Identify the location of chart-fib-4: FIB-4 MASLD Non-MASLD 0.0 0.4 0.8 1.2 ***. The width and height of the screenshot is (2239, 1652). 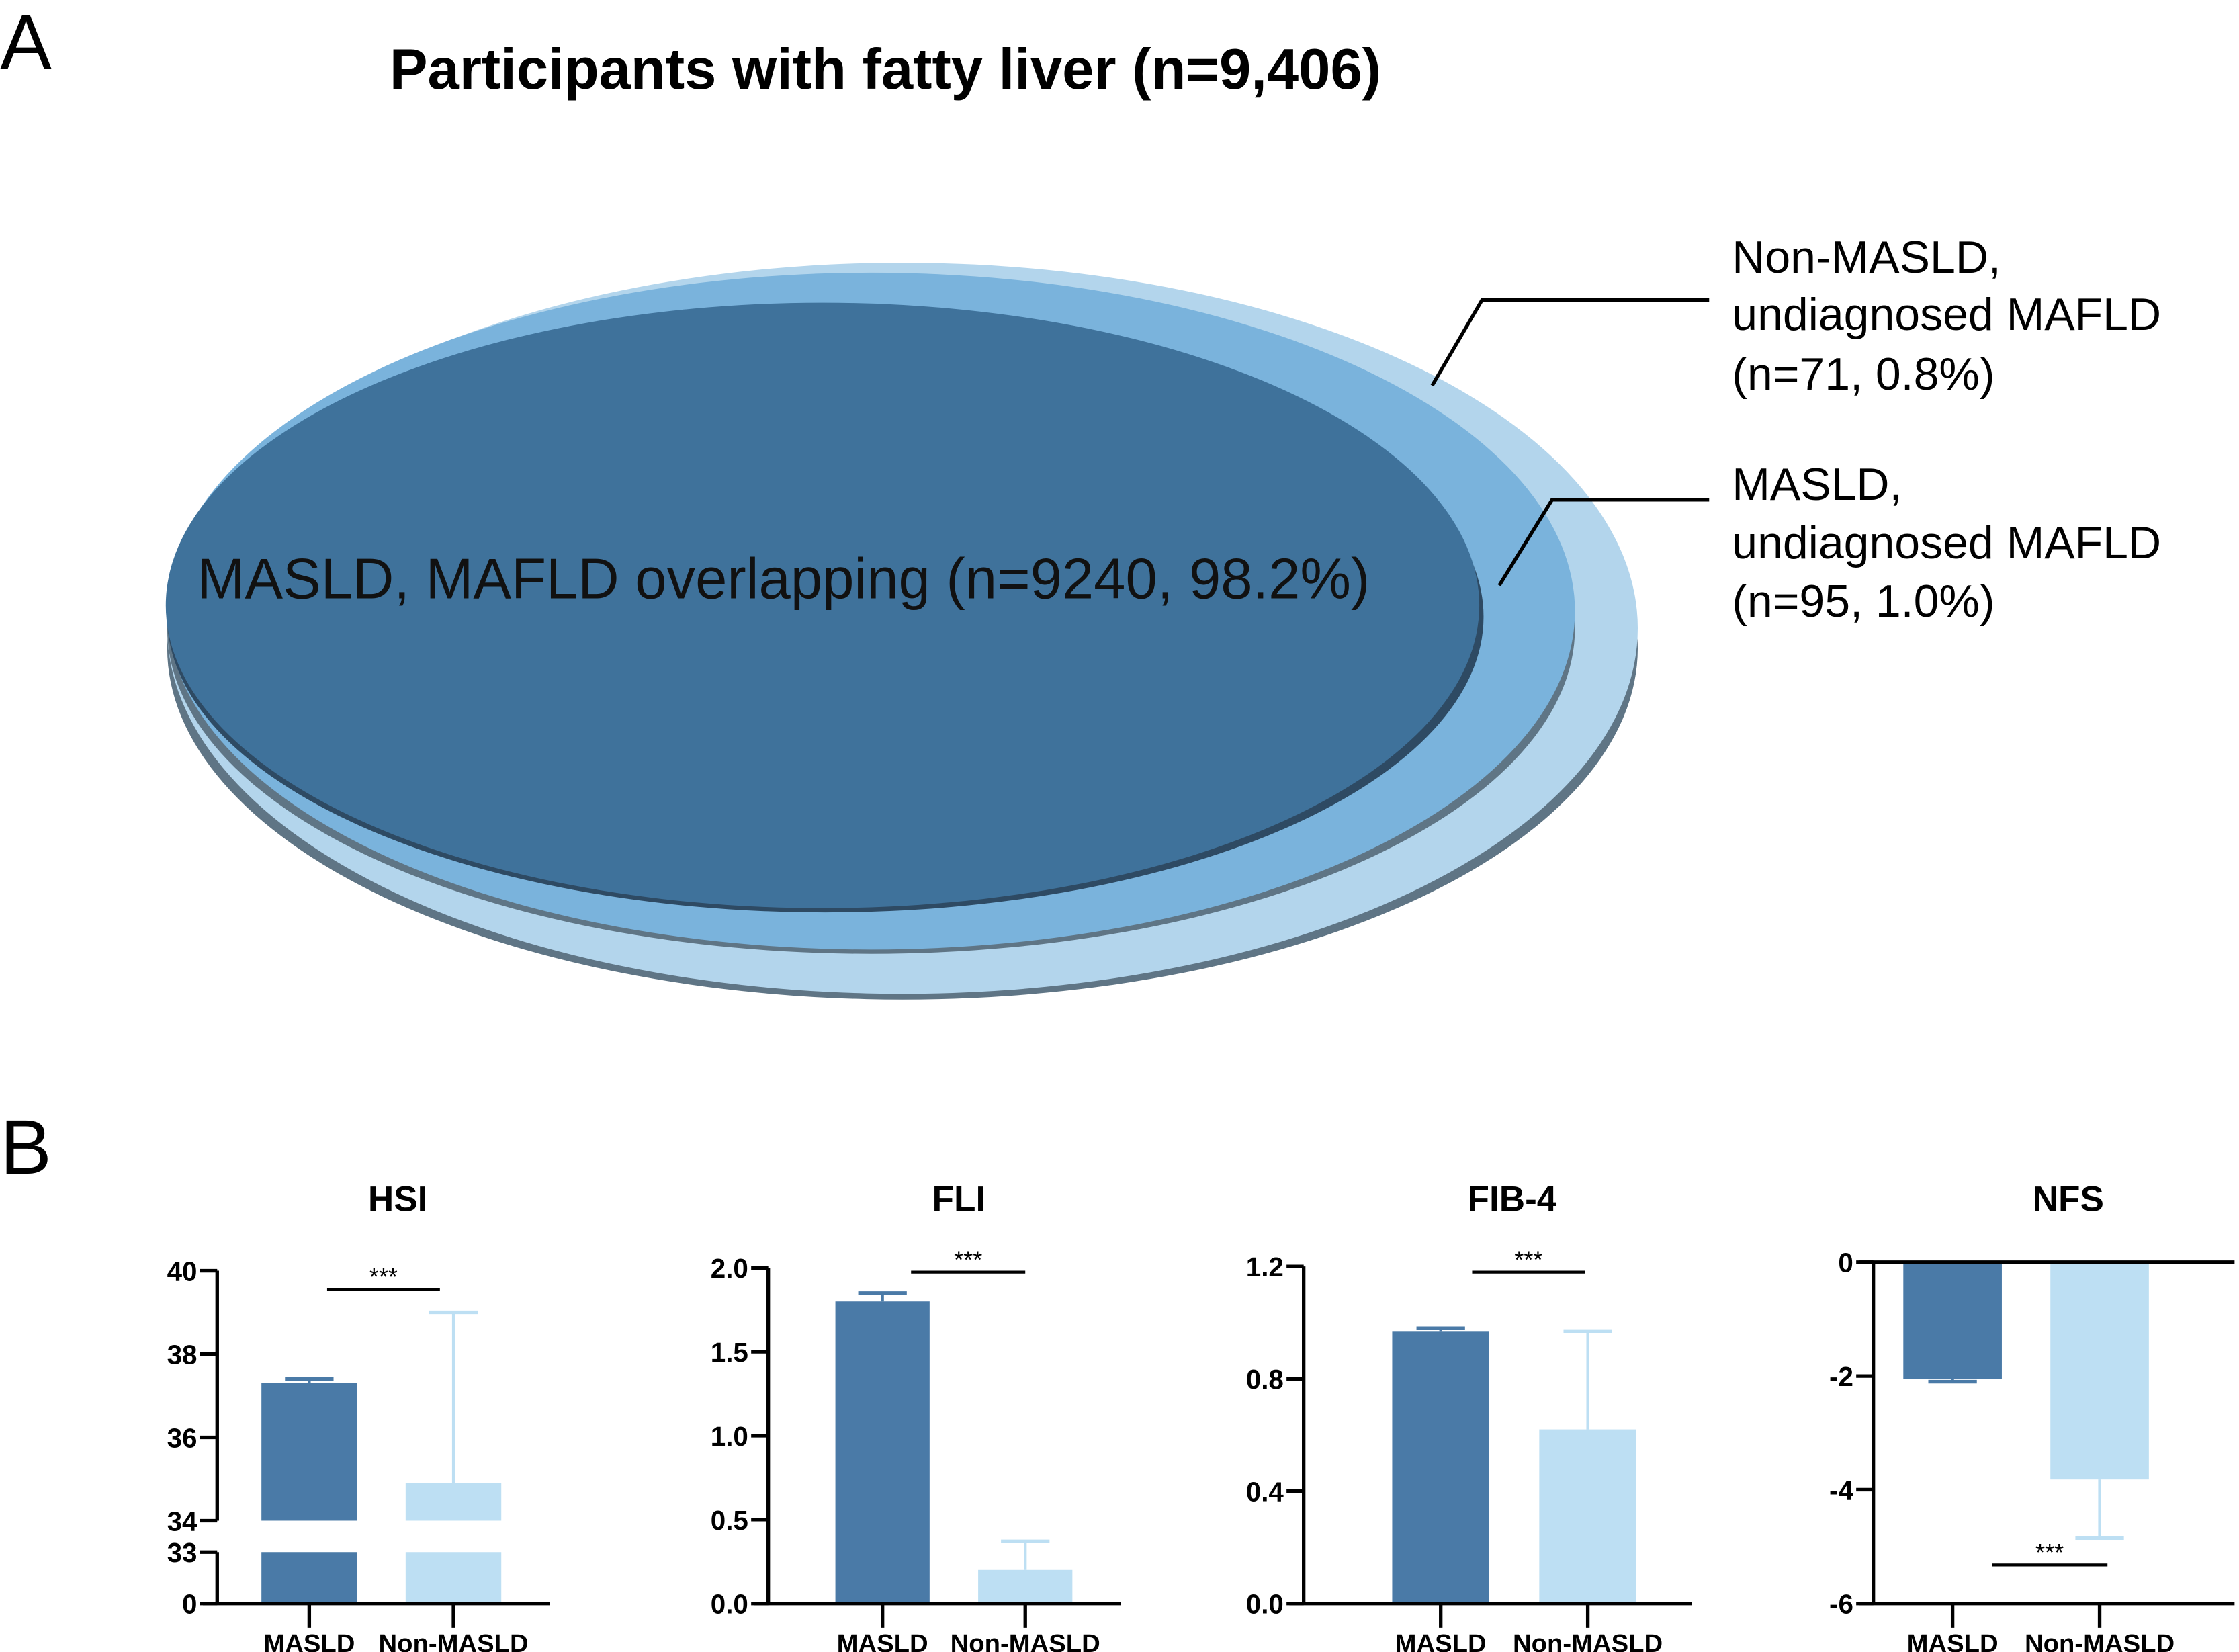
(1469, 1415).